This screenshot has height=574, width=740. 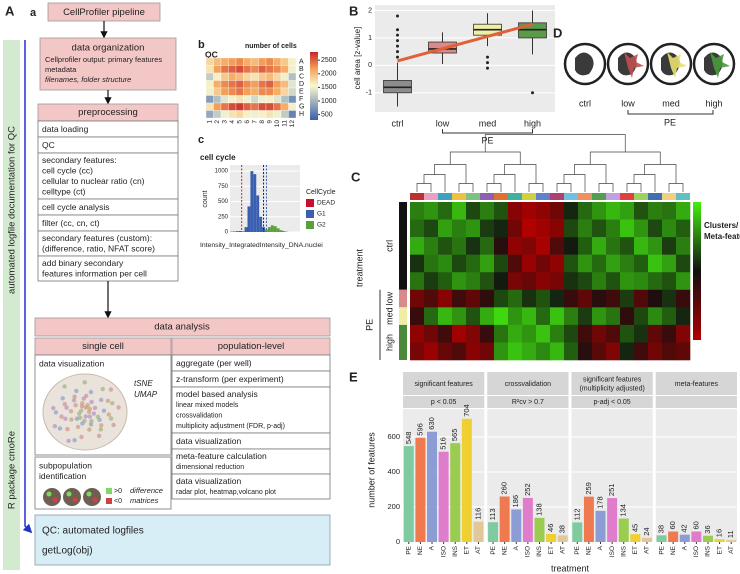 I want to click on x-tick-label: A, so click(x=516, y=547).